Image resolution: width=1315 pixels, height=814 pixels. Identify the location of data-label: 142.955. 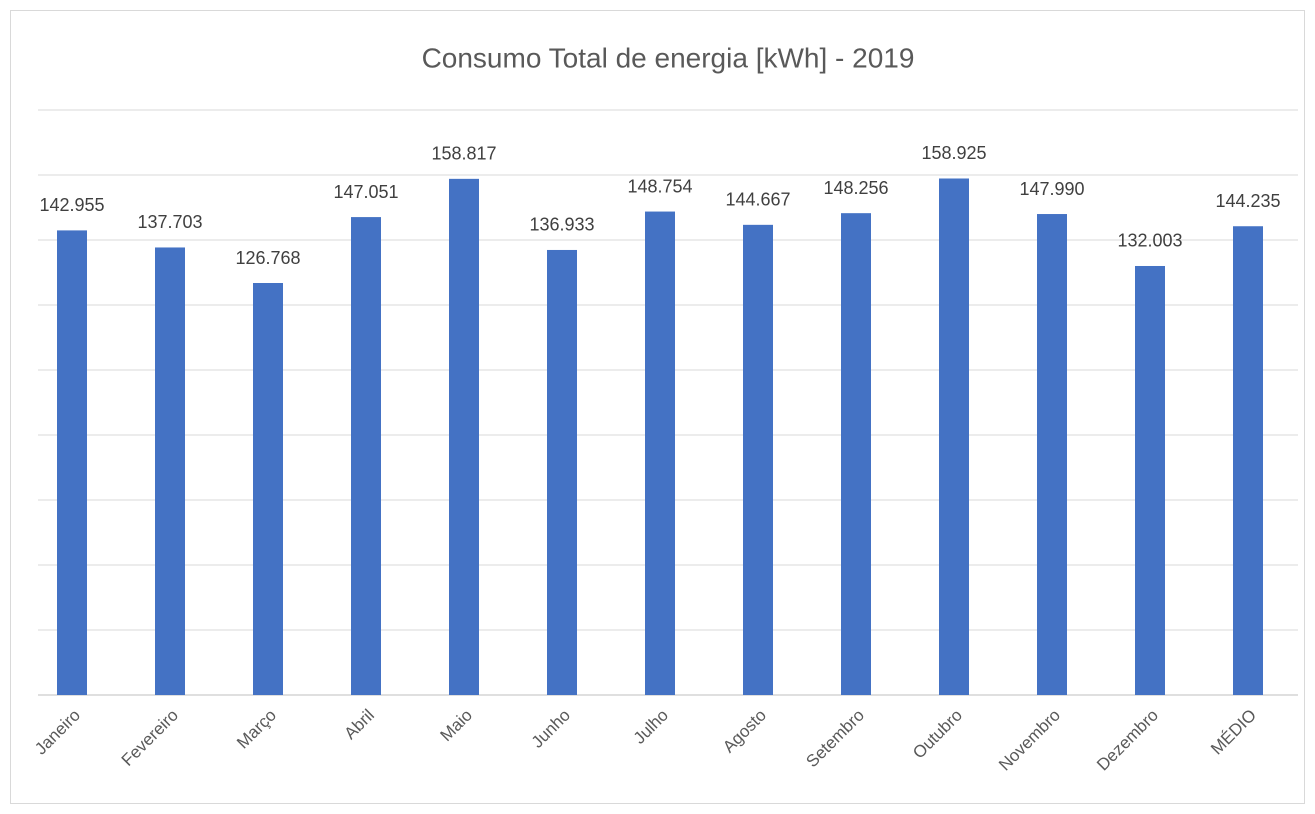
(71, 205).